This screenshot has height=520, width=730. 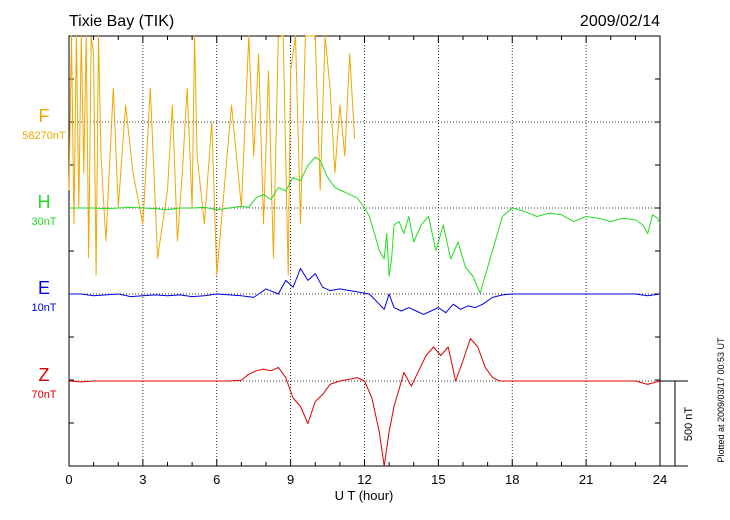 What do you see at coordinates (586, 479) in the screenshot?
I see `x-tick-label: 21` at bounding box center [586, 479].